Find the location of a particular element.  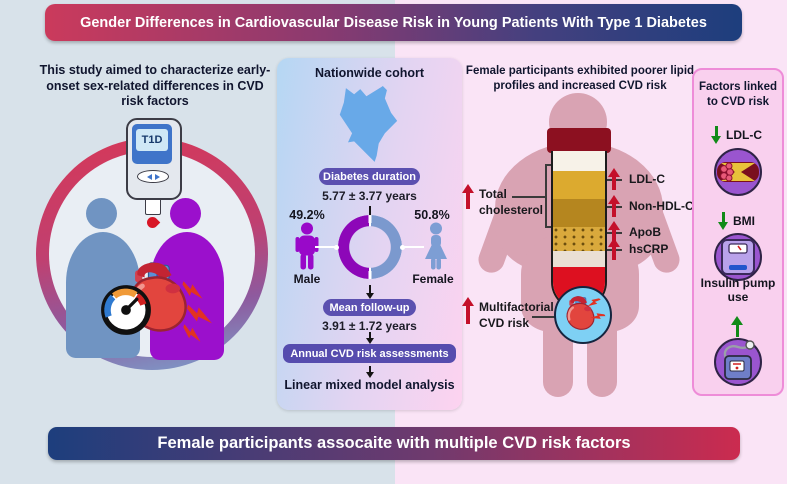

assessments-badge: Annual CVD risk assessments is located at coordinates (369, 353).